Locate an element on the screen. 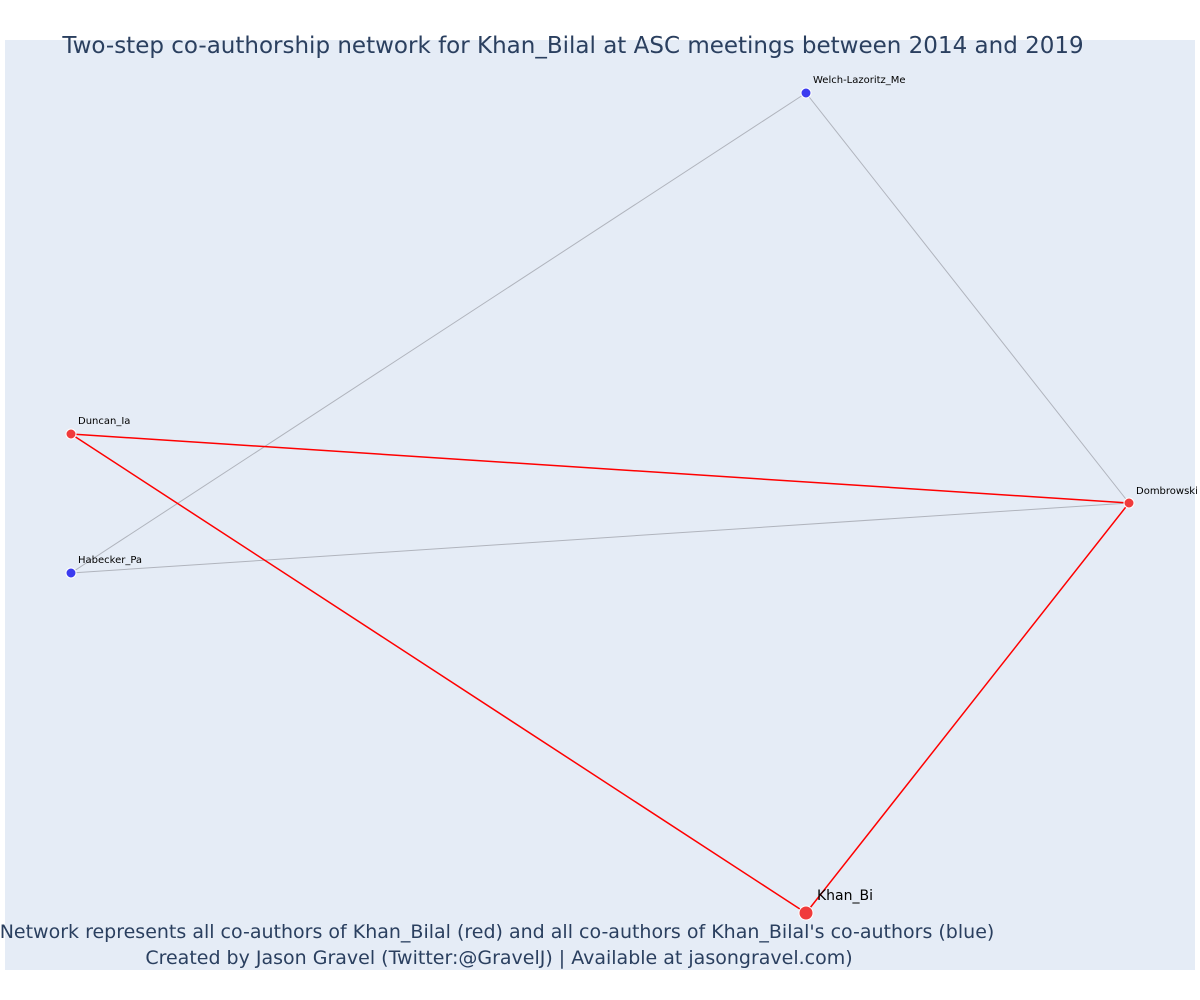 The image size is (1200, 1000). node-label: Welch-Lazoritz_Me is located at coordinates (859, 80).